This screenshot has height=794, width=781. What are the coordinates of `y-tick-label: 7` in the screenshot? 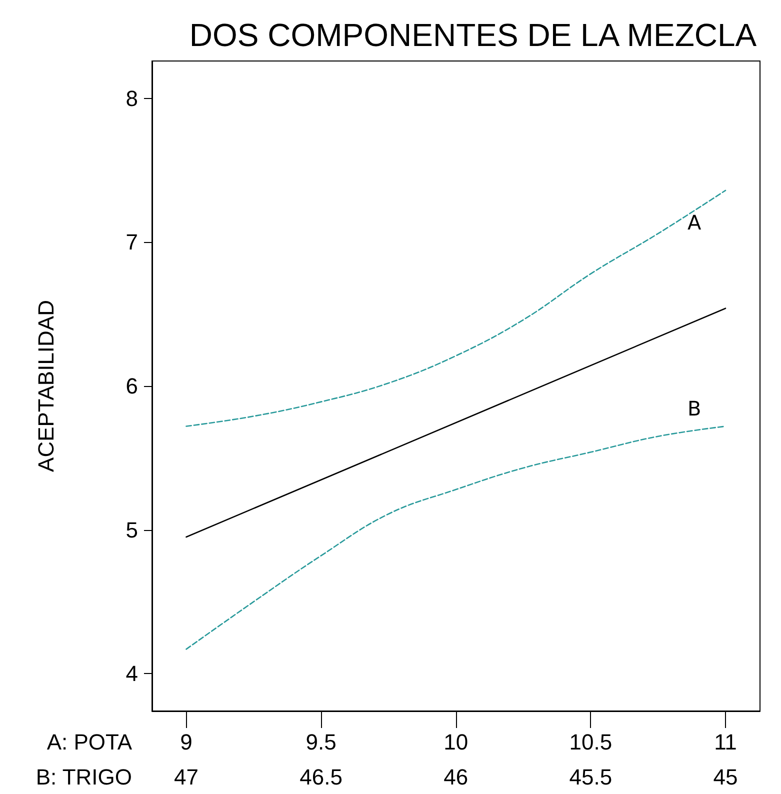 It's located at (132, 242).